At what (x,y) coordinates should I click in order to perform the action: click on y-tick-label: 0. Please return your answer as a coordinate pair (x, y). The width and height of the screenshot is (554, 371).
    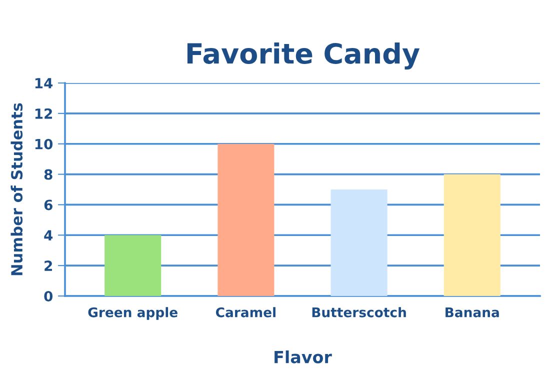
    Looking at the image, I should click on (48, 296).